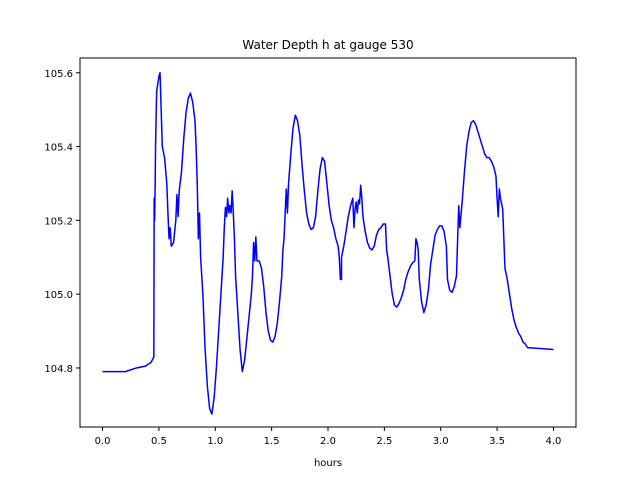 This screenshot has width=640, height=480. Describe the element at coordinates (497, 441) in the screenshot. I see `x-tick-label: 3.5` at that location.